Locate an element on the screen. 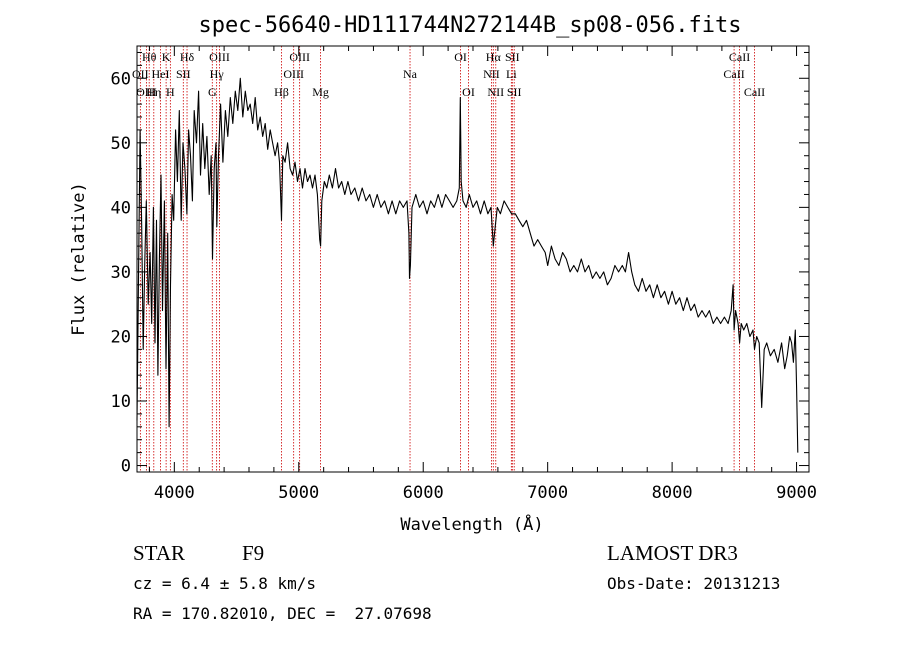 Image resolution: width=900 pixels, height=649 pixels. object-class: STAR is located at coordinates (159, 553).